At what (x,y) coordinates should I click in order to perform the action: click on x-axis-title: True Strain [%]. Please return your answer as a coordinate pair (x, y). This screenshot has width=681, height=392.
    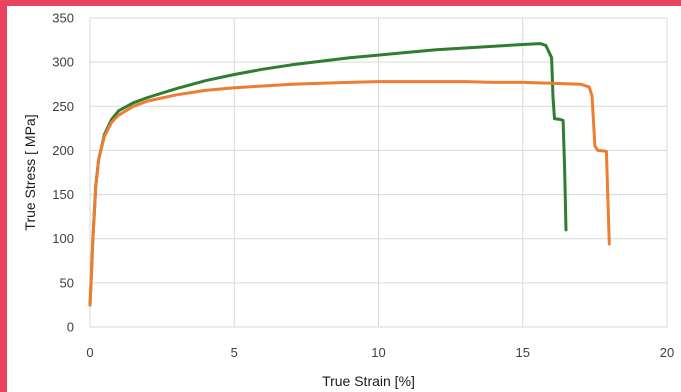
    Looking at the image, I should click on (368, 381).